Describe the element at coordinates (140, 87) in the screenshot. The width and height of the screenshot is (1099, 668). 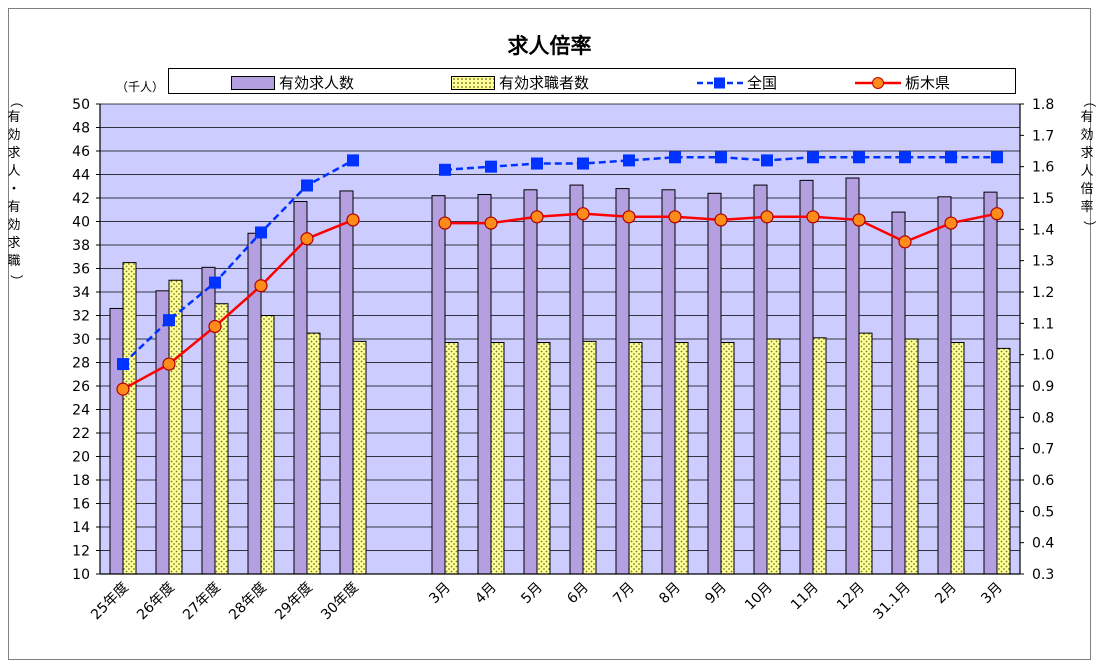
I see `left-axis-unit: （千人）` at that location.